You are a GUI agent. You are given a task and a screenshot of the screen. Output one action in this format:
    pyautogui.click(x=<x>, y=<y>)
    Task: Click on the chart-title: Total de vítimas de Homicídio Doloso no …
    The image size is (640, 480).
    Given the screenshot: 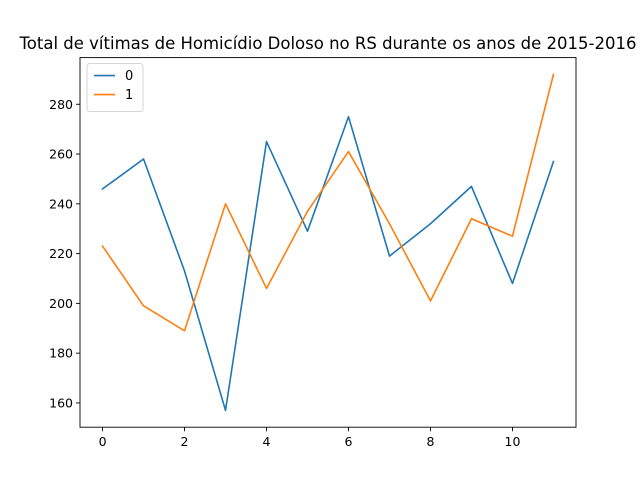 What is the action you would take?
    pyautogui.click(x=328, y=43)
    